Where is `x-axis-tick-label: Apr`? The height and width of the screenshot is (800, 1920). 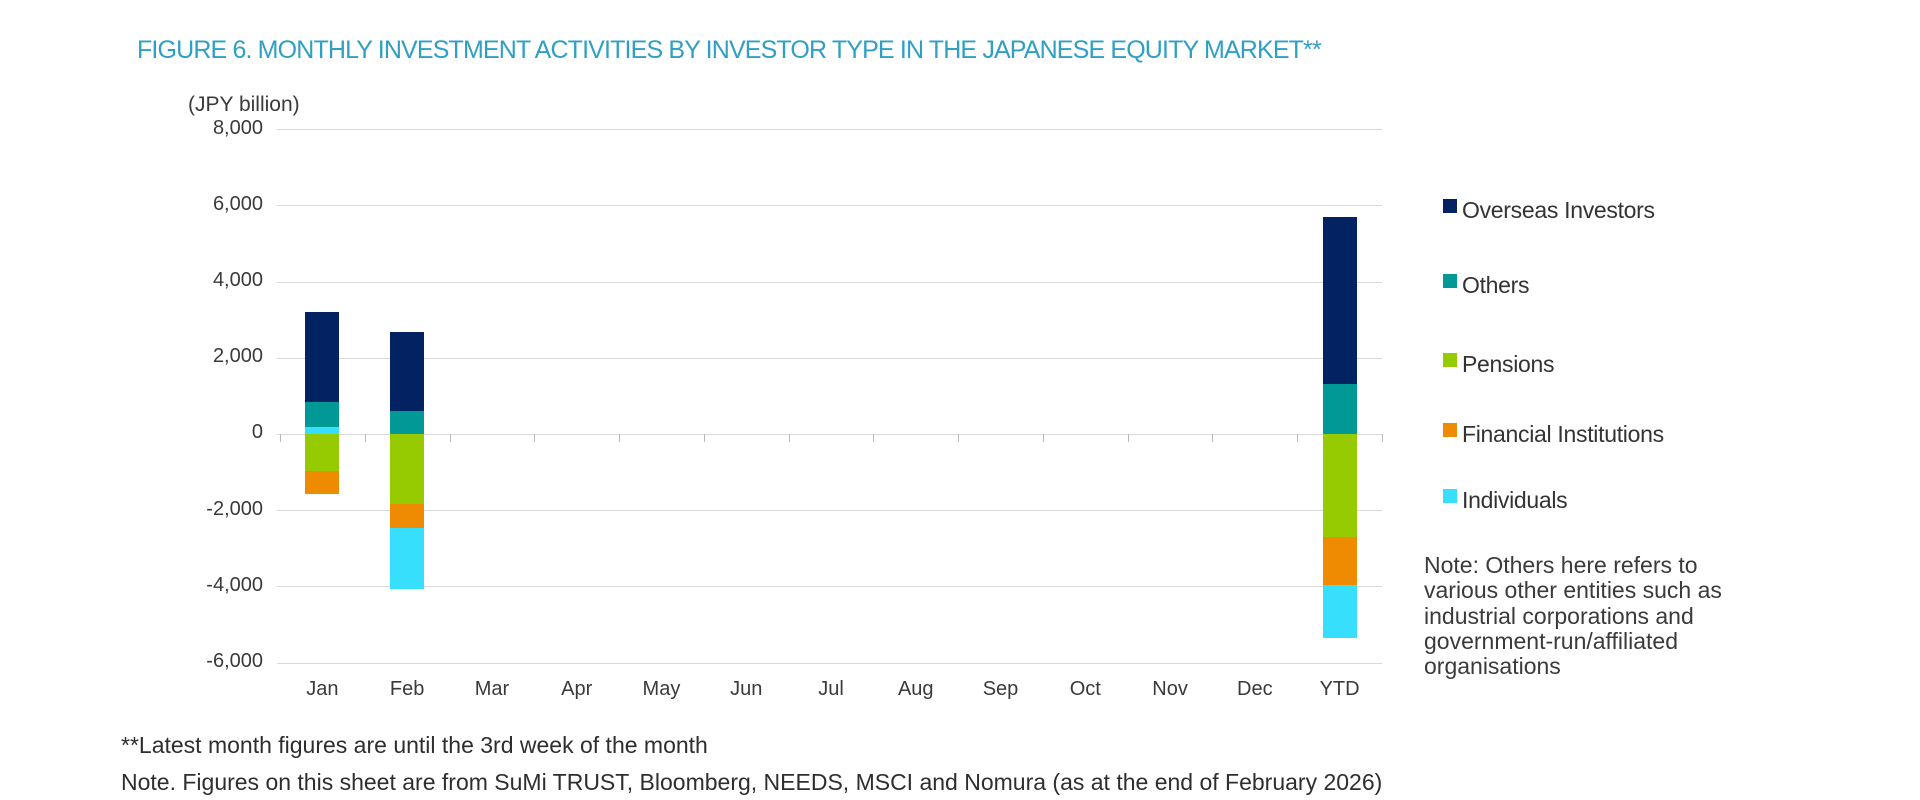
x-axis-tick-label: Apr is located at coordinates (577, 689).